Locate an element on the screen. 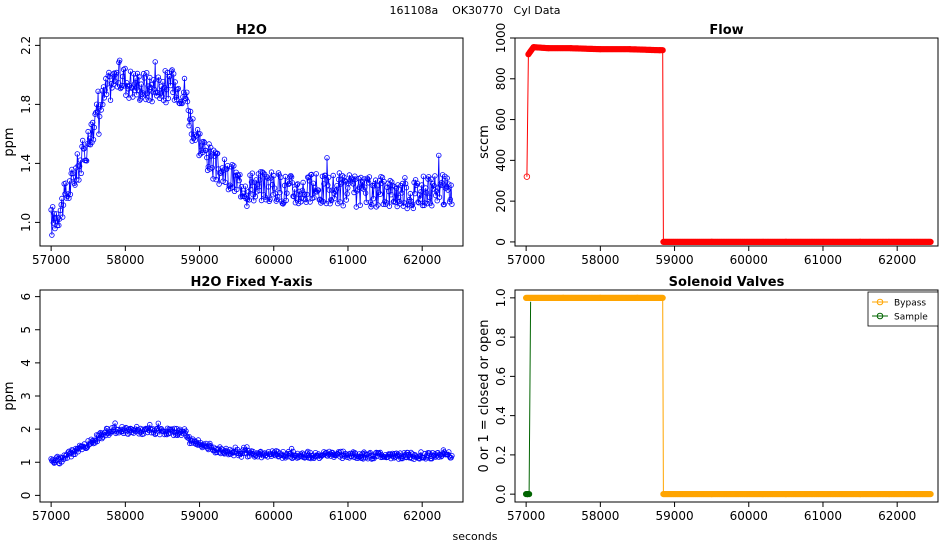 This screenshot has width=950, height=550. h2o_fixed-xtick-label: 60000 is located at coordinates (274, 516).